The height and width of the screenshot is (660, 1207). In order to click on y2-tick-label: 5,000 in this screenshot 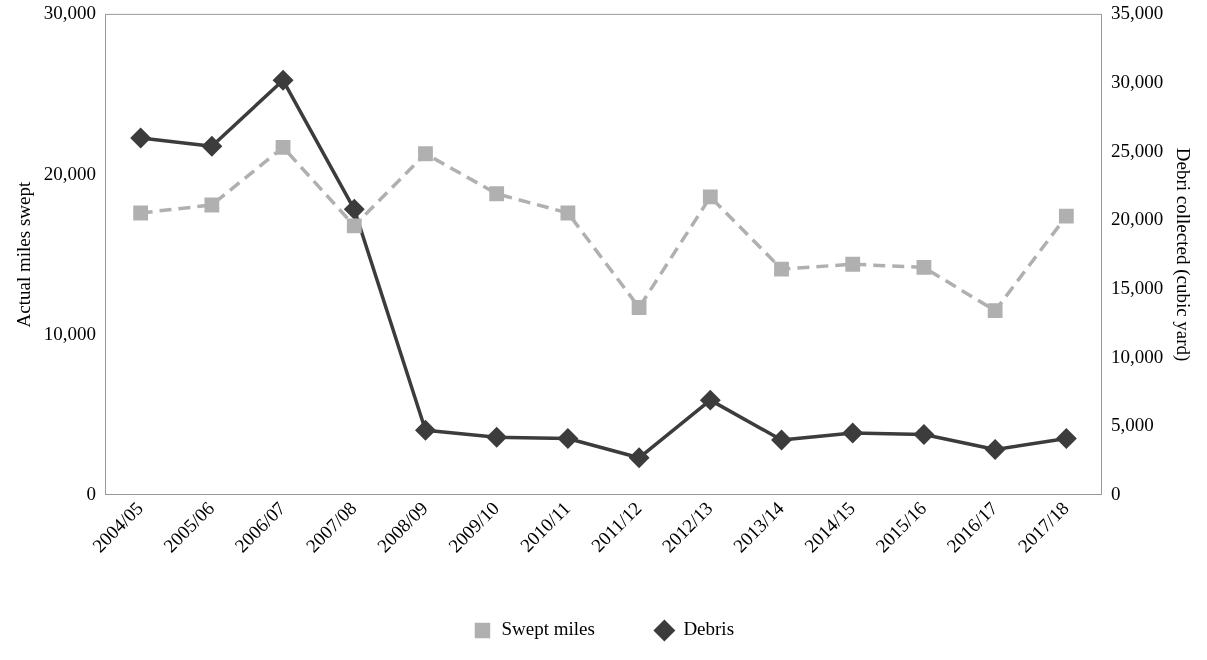, I will do `click(1132, 425)`.